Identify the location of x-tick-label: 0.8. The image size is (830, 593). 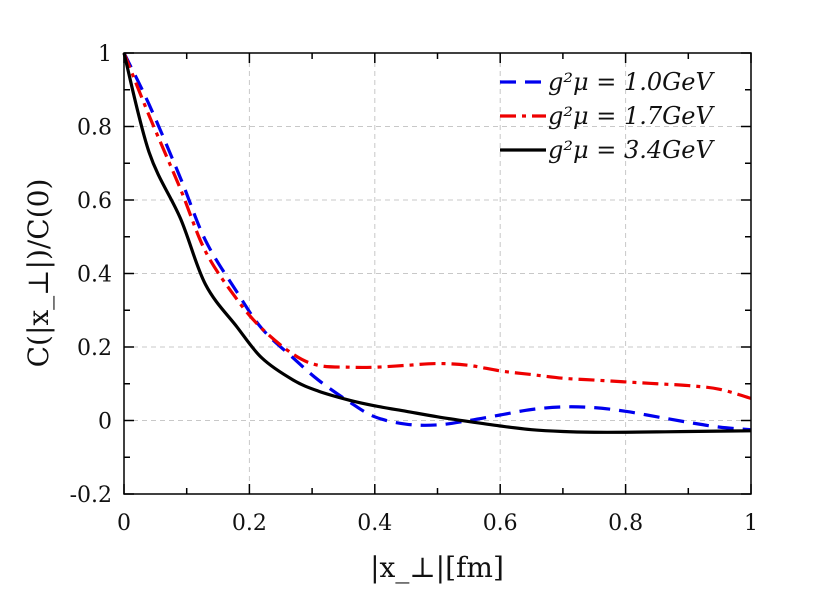
(625, 523).